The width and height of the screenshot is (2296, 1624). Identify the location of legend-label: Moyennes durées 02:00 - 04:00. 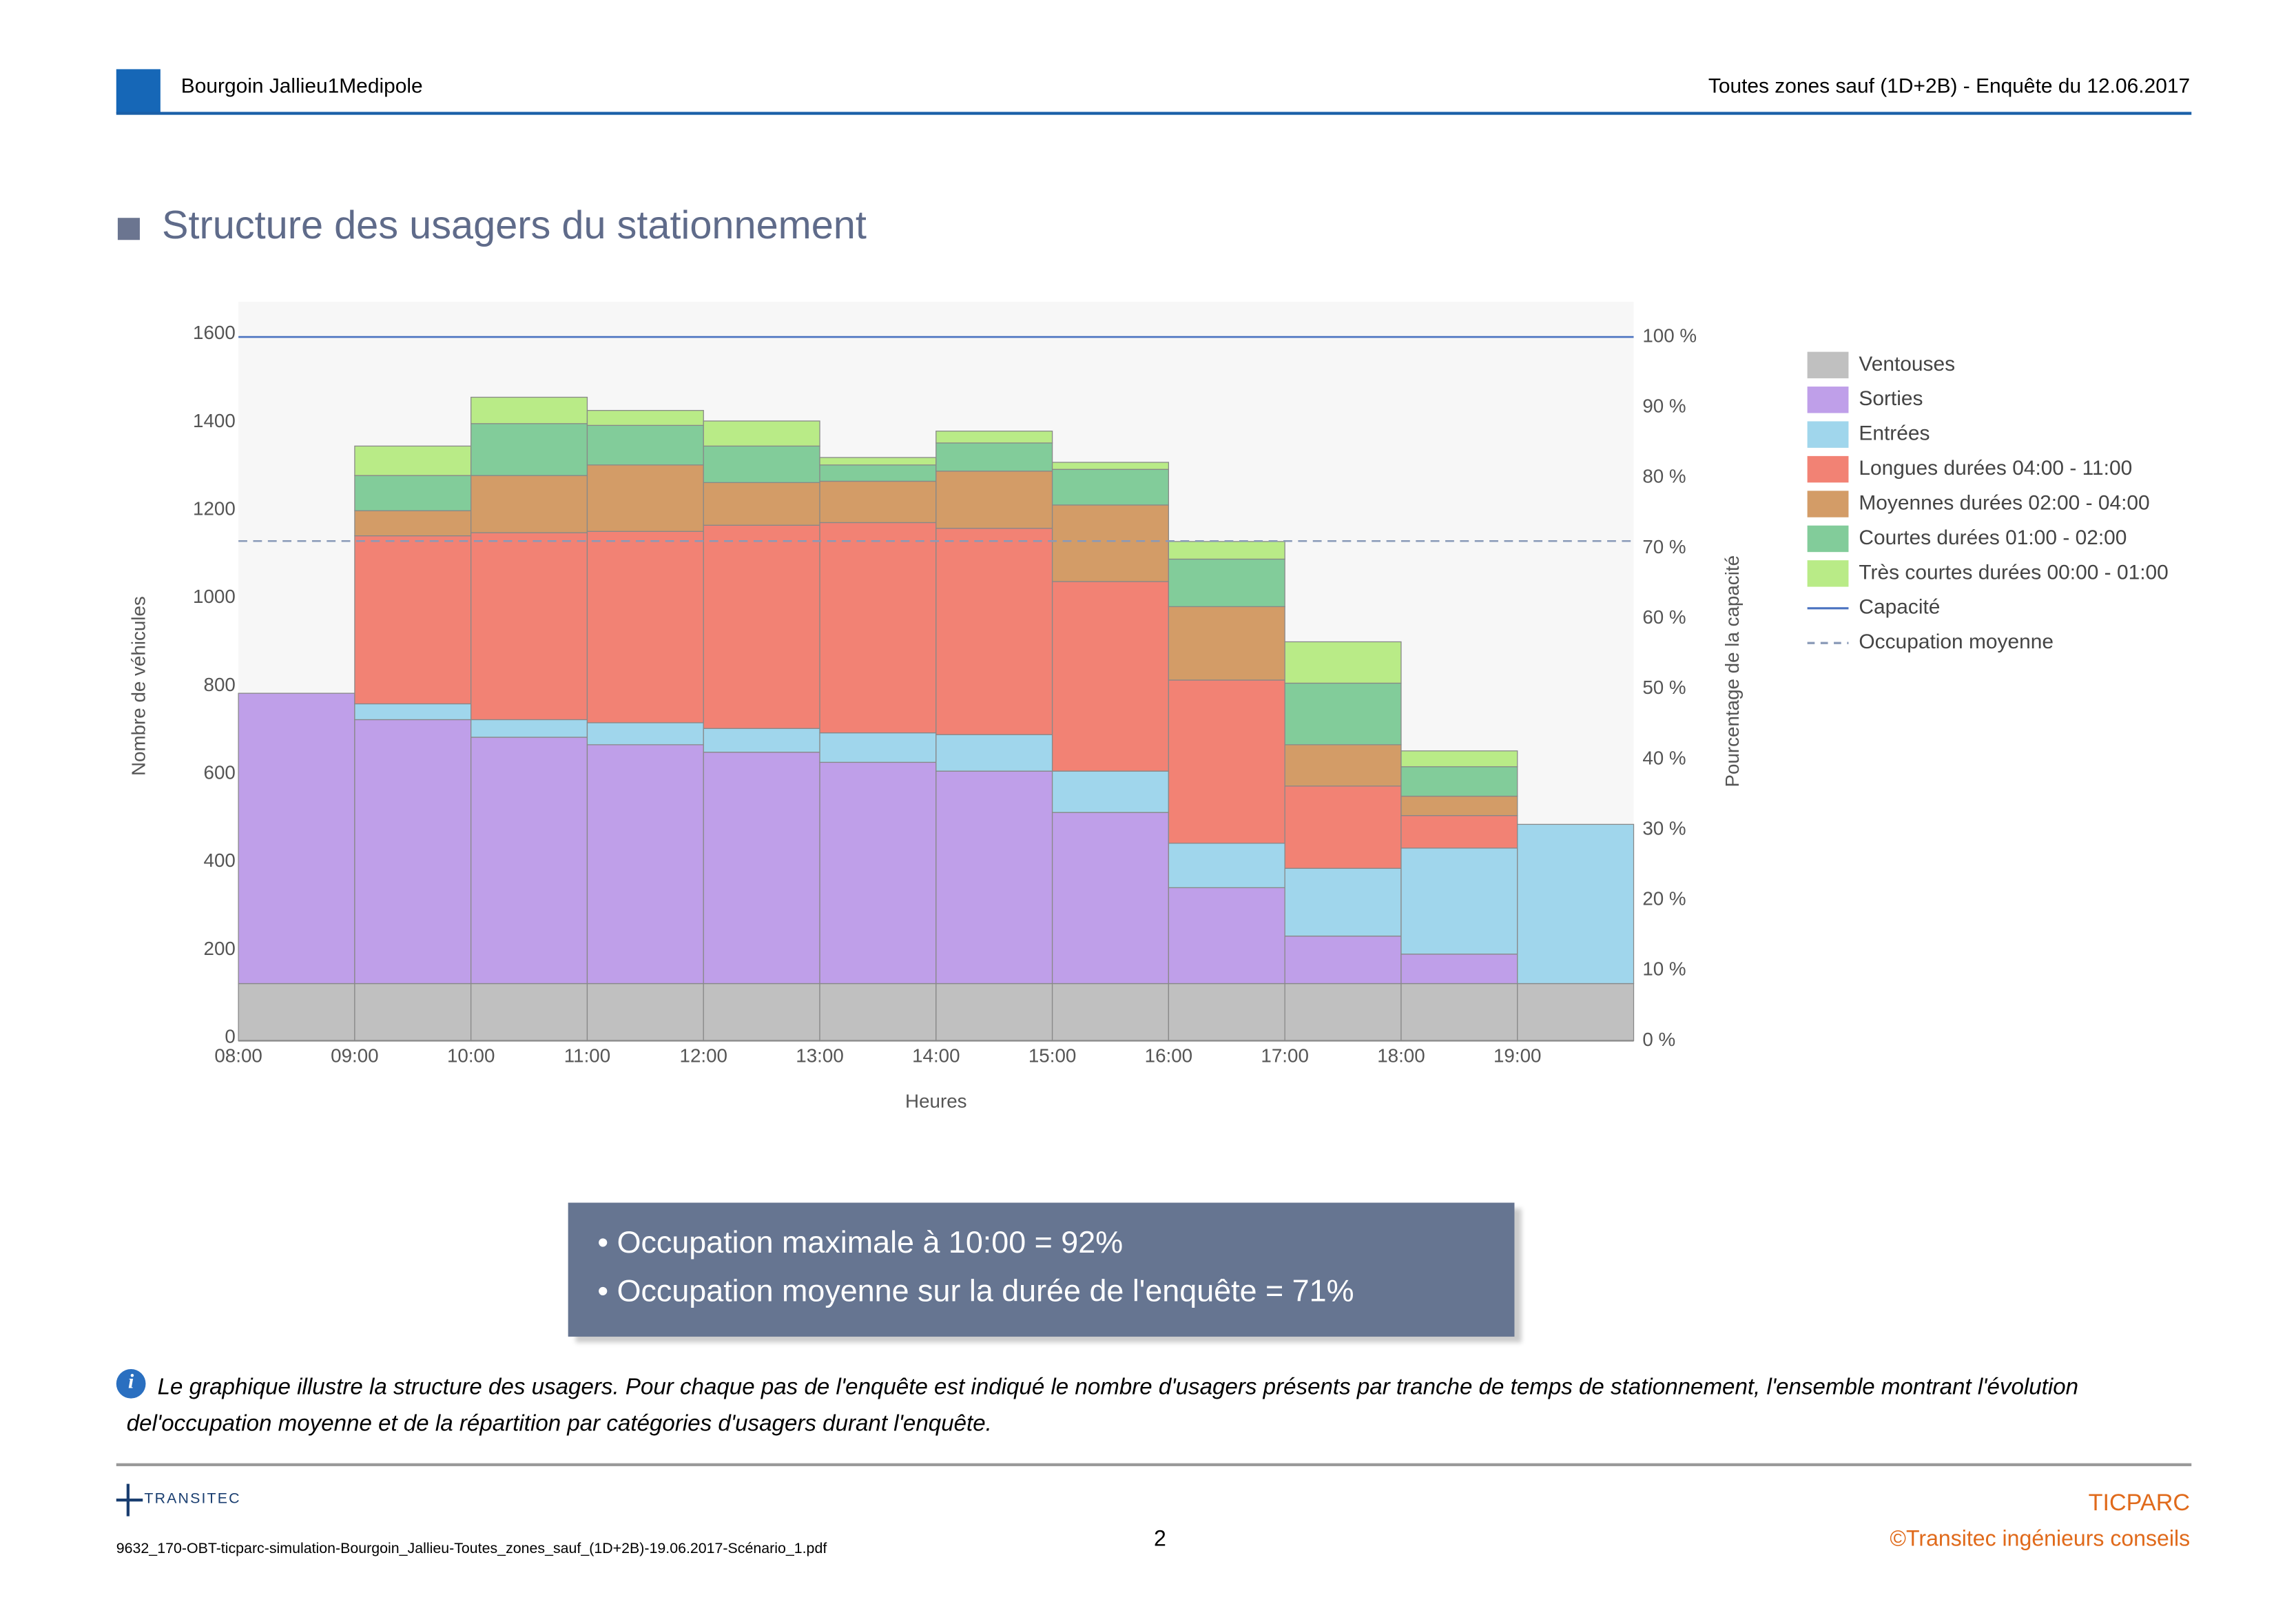
(2004, 503).